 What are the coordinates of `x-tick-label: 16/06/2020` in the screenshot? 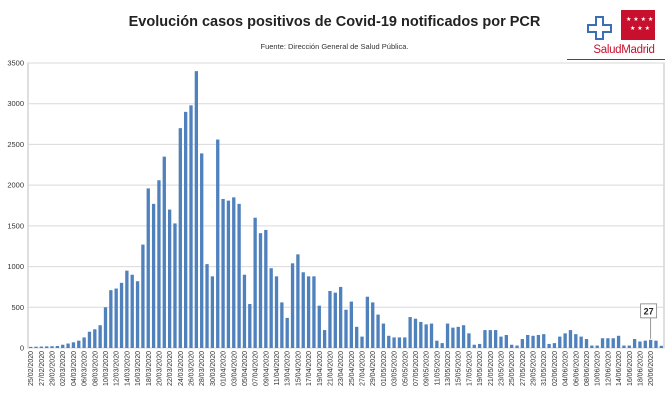 It's located at (630, 368).